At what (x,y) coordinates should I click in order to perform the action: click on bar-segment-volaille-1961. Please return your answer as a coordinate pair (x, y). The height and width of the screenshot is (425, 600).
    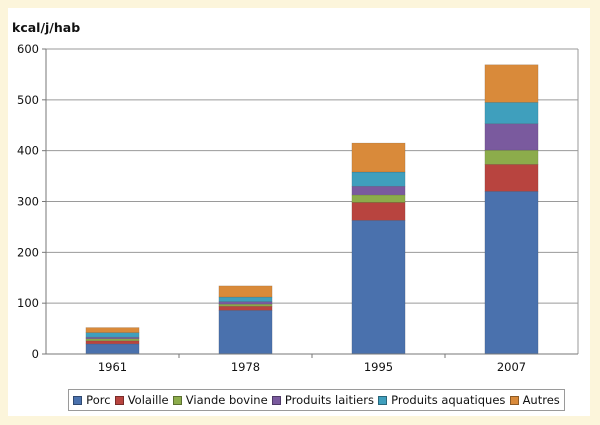
    Looking at the image, I should click on (112, 342).